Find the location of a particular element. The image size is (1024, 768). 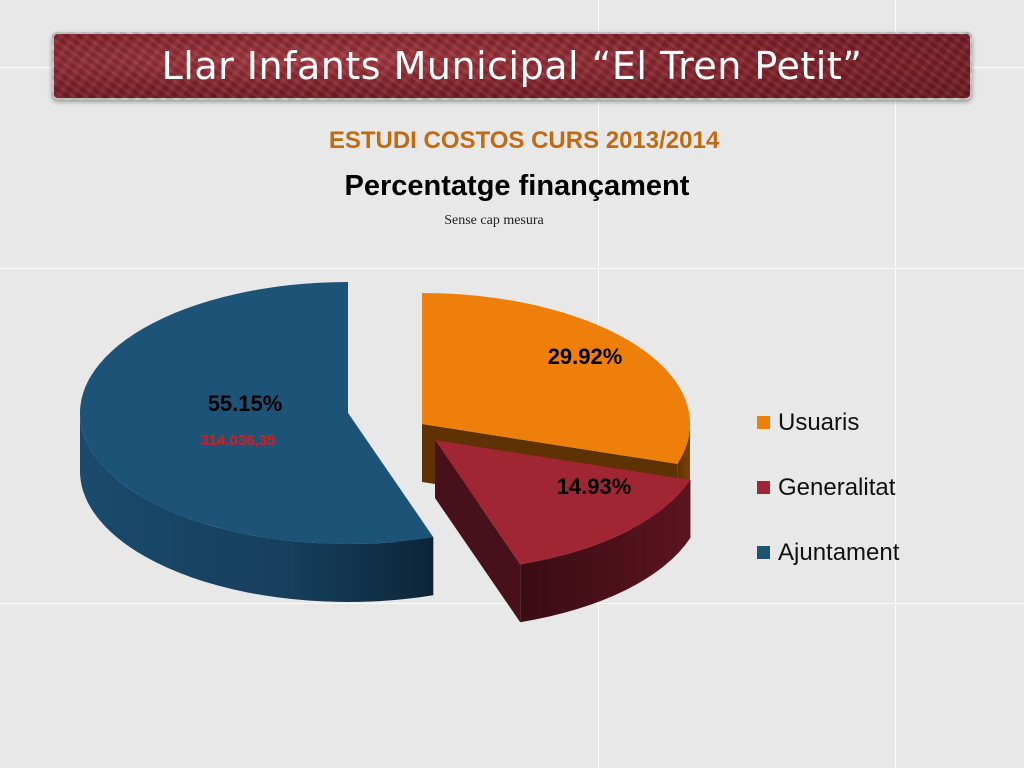

slice-amount-label: 314.036,35 is located at coordinates (237, 440).